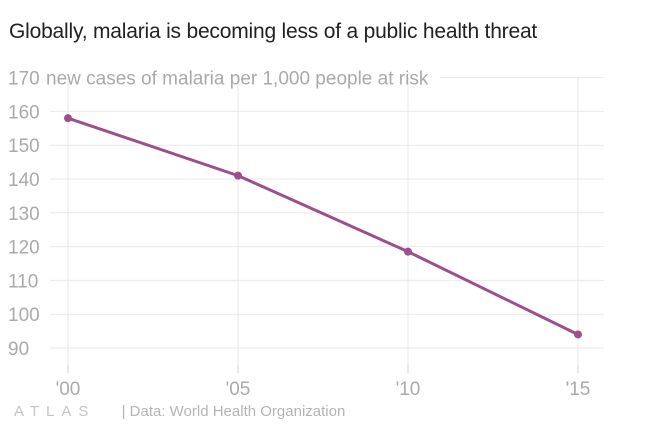 This screenshot has width=656, height=437. What do you see at coordinates (24, 315) in the screenshot?
I see `y-tick-label: 100` at bounding box center [24, 315].